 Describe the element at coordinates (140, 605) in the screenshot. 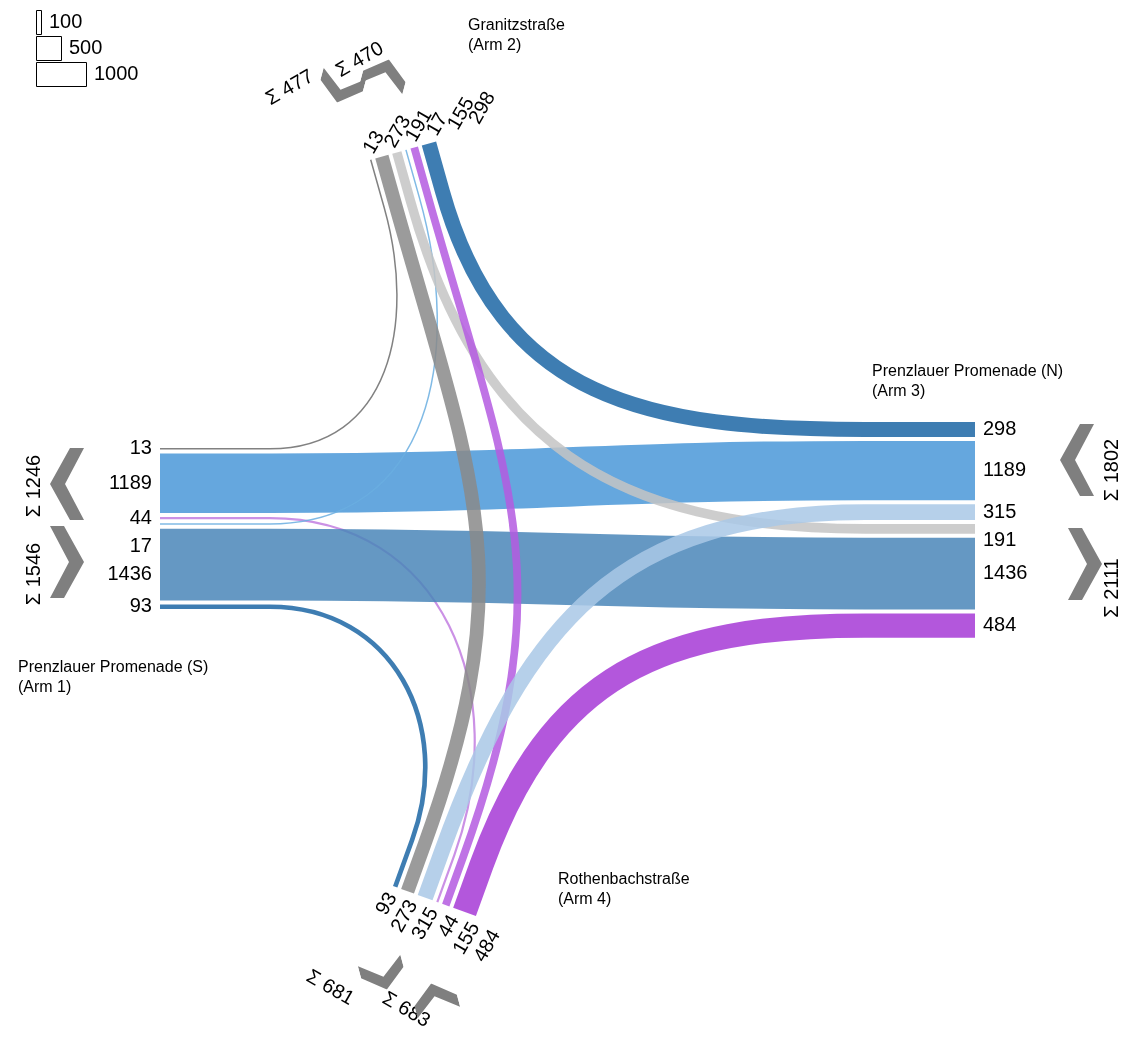

I see `data-label: 93` at that location.